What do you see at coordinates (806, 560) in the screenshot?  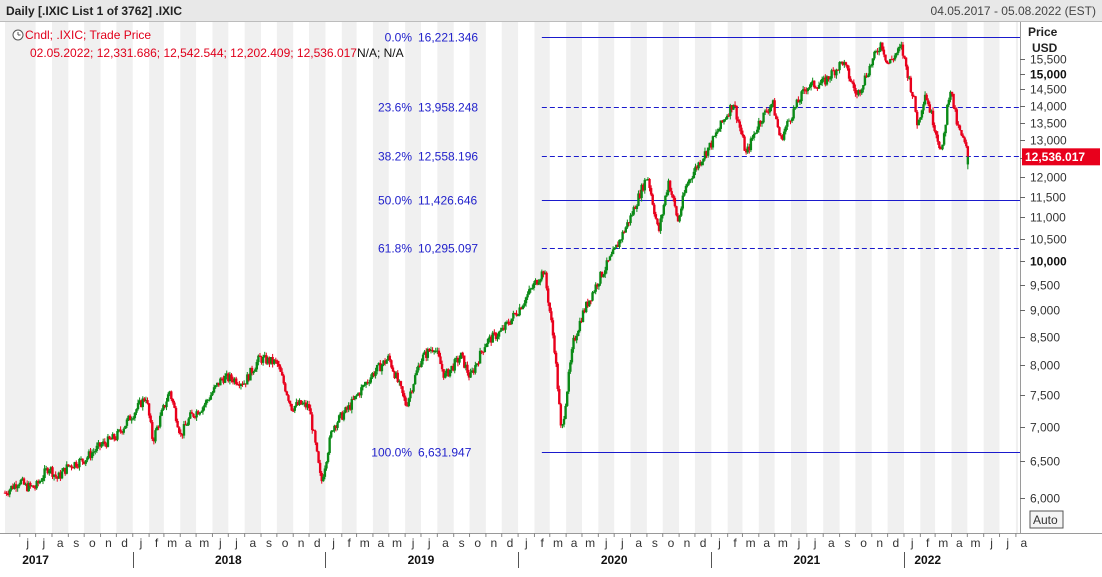 I see `year-label: 2021` at bounding box center [806, 560].